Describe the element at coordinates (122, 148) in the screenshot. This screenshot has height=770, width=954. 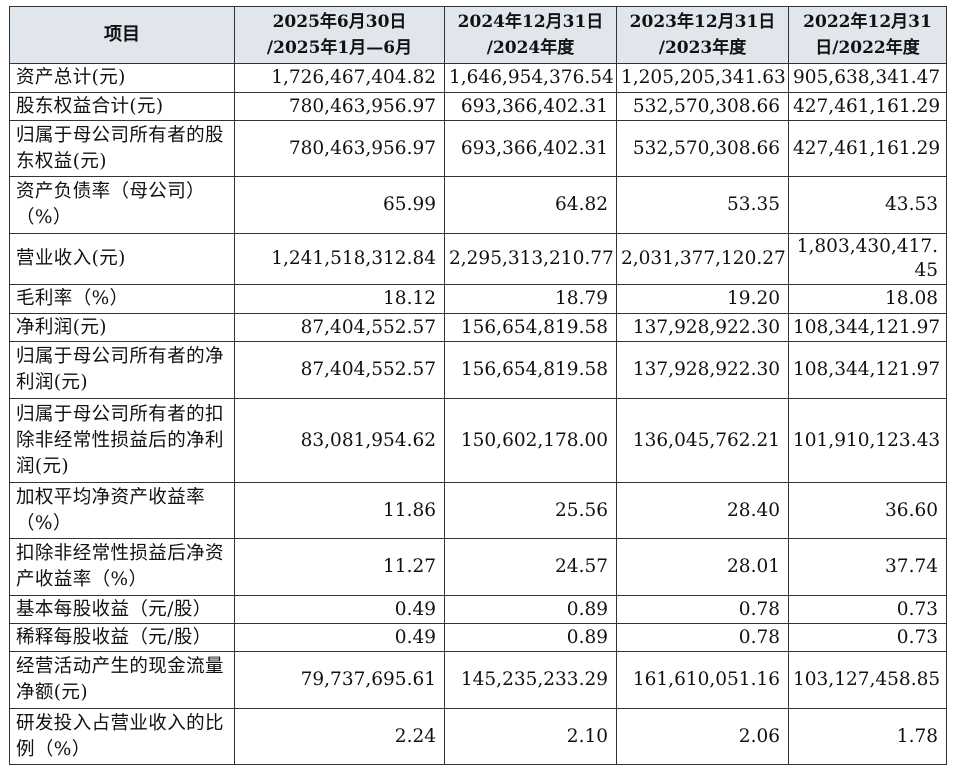
I see `row-label: 归属于母公司所有者的股东权益(元)` at that location.